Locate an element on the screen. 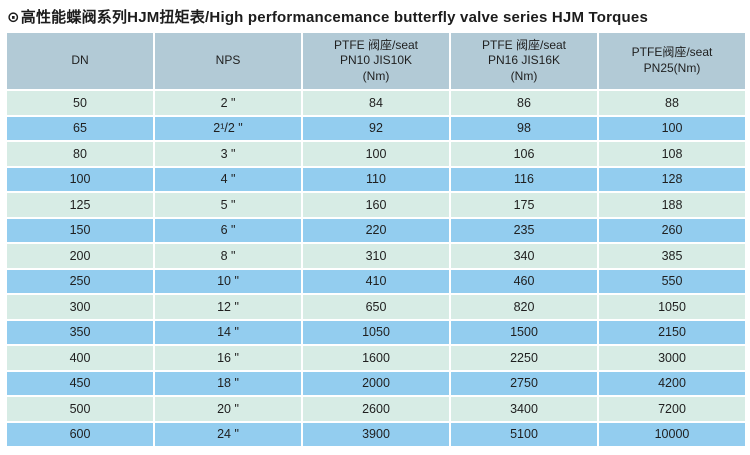 The height and width of the screenshot is (455, 750). table-row: 150 6 " 220 235 260 is located at coordinates (376, 230).